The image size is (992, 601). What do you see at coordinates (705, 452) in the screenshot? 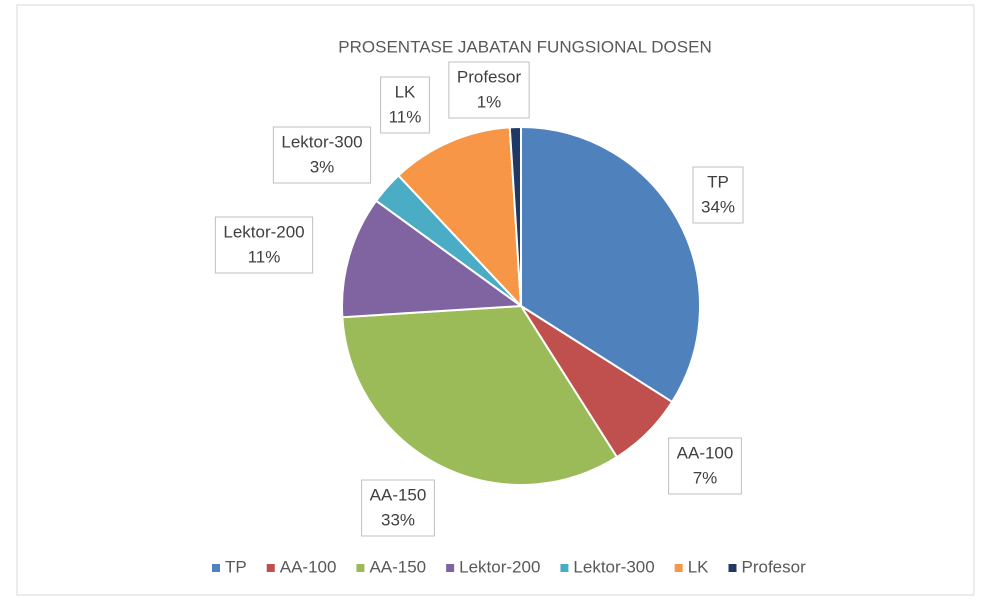
I see `label-name: AA-100` at bounding box center [705, 452].